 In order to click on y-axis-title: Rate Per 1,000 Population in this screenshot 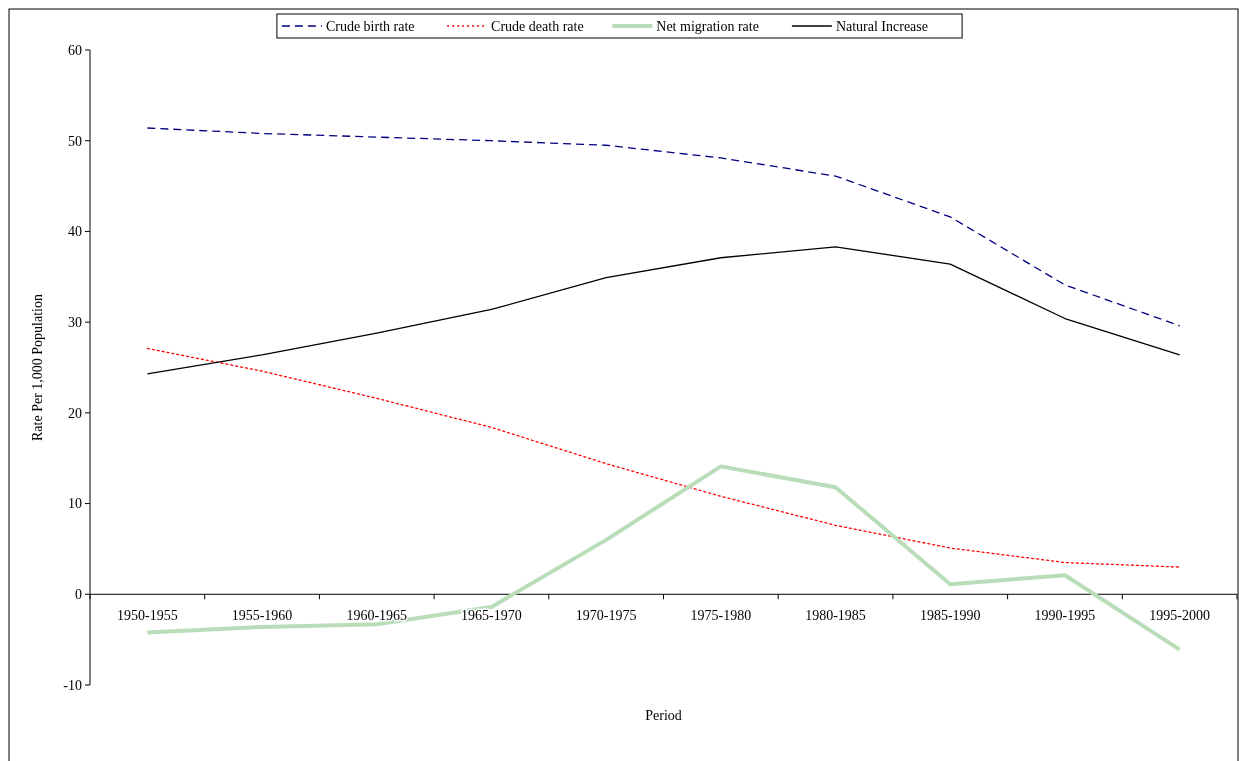, I will do `click(37, 367)`.